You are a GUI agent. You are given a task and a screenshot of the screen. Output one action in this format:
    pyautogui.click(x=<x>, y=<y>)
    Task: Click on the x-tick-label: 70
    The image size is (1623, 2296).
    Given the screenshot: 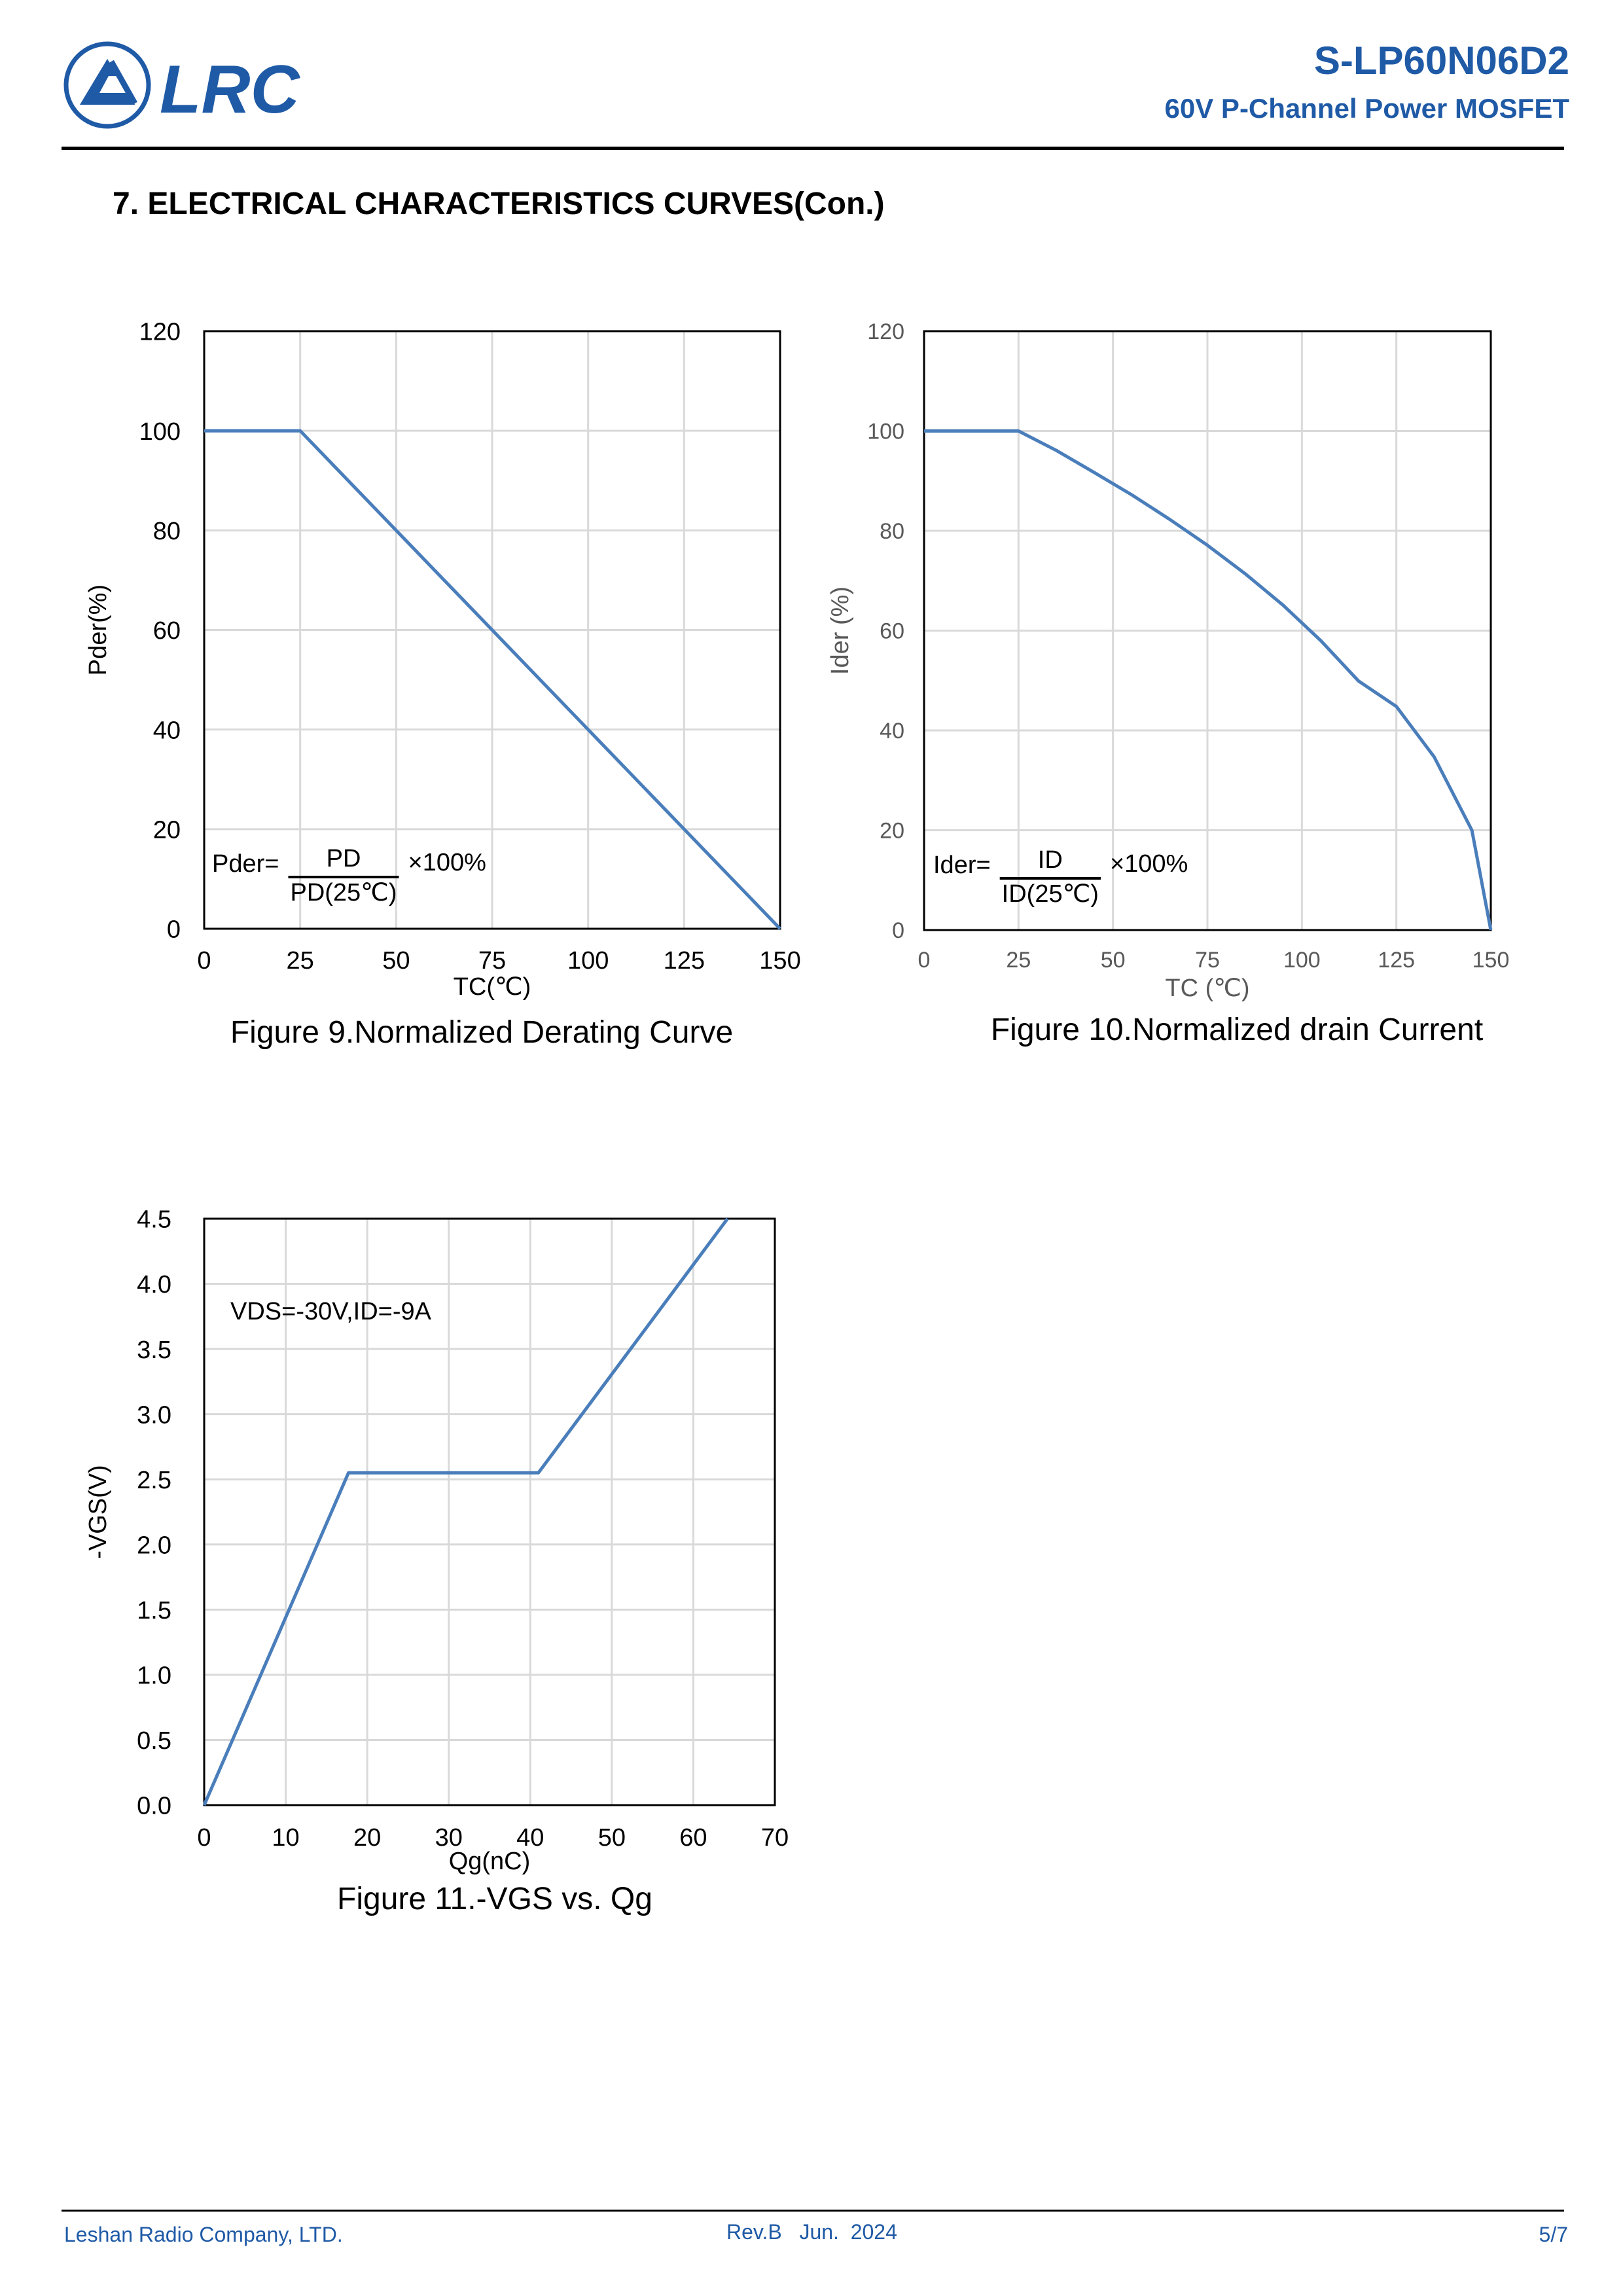 What is the action you would take?
    pyautogui.click(x=775, y=1838)
    